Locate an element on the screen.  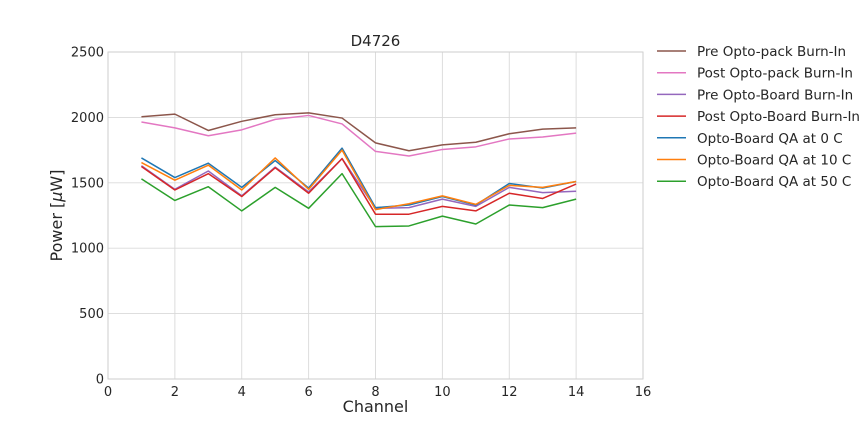
series-lines is located at coordinates (359, 170).